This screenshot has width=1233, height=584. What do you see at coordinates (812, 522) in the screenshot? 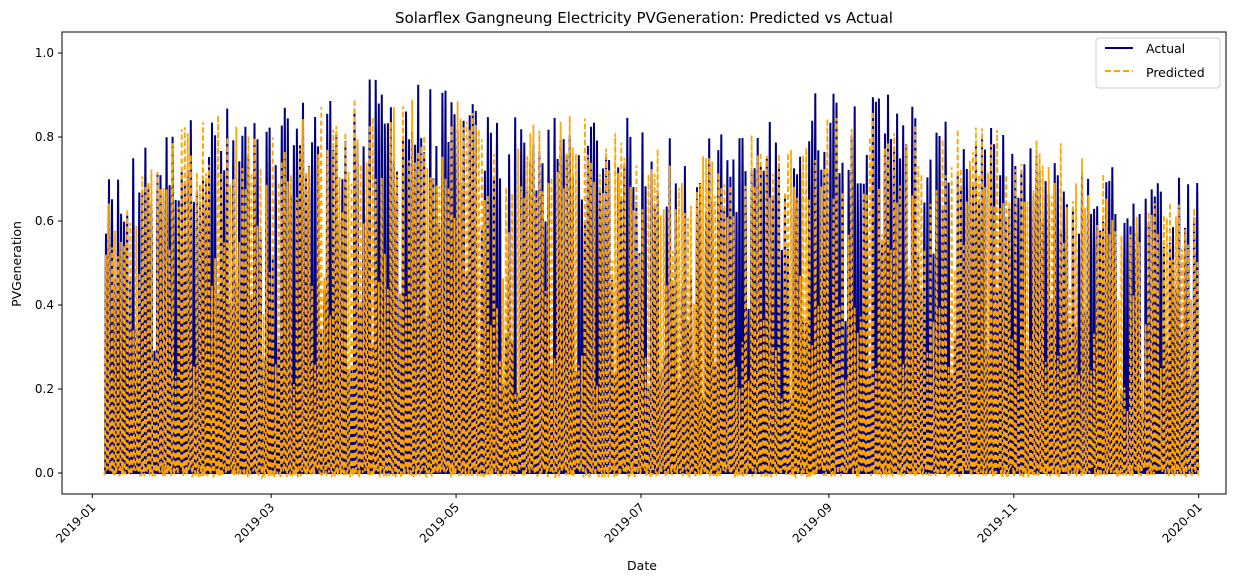
I see `x-tick-label: 2019-09` at bounding box center [812, 522].